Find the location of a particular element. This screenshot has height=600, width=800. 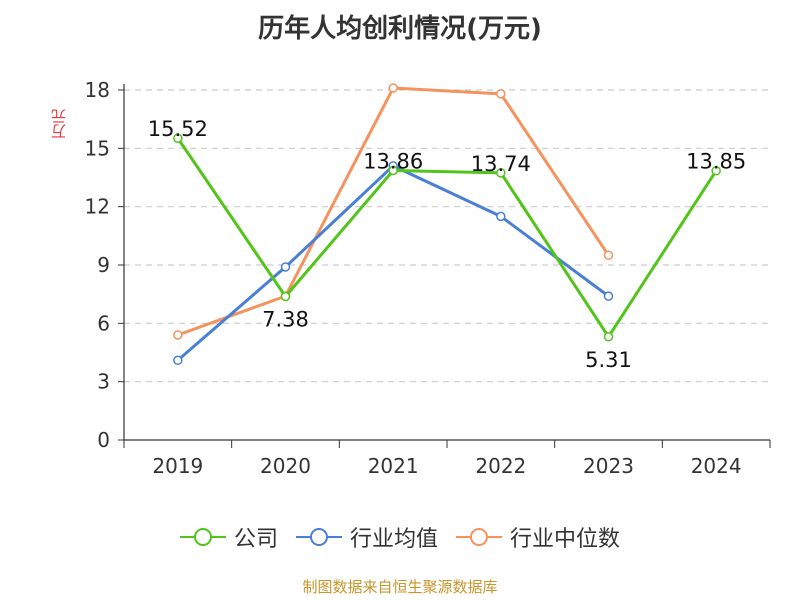

y-tick-label-2: 6 is located at coordinates (103, 323).